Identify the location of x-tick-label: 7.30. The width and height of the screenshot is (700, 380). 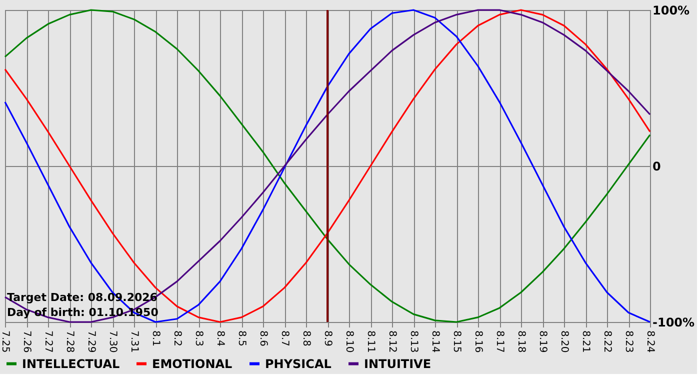
(112, 341).